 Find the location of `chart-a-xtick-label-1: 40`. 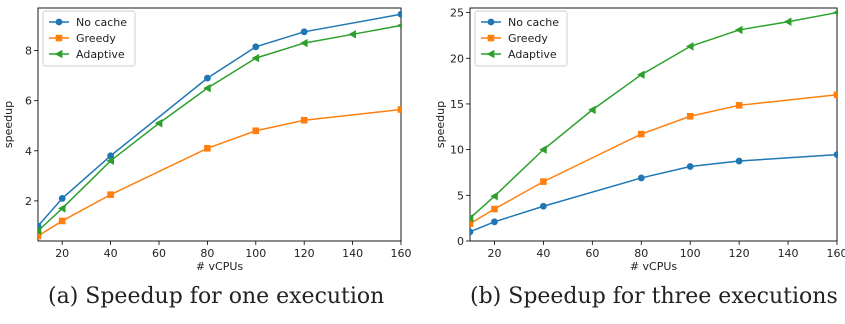

chart-a-xtick-label-1: 40 is located at coordinates (111, 253).